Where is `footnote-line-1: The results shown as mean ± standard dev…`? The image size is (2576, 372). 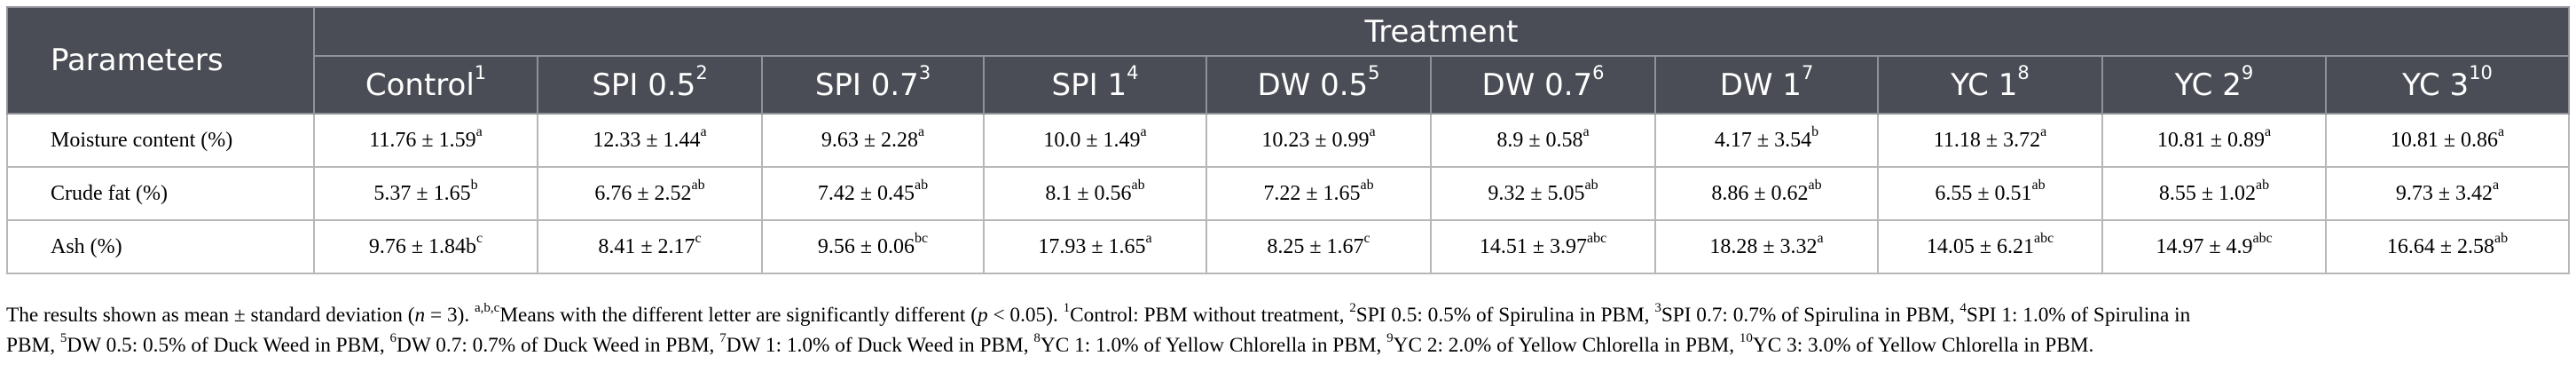 footnote-line-1: The results shown as mean ± standard dev… is located at coordinates (1288, 315).